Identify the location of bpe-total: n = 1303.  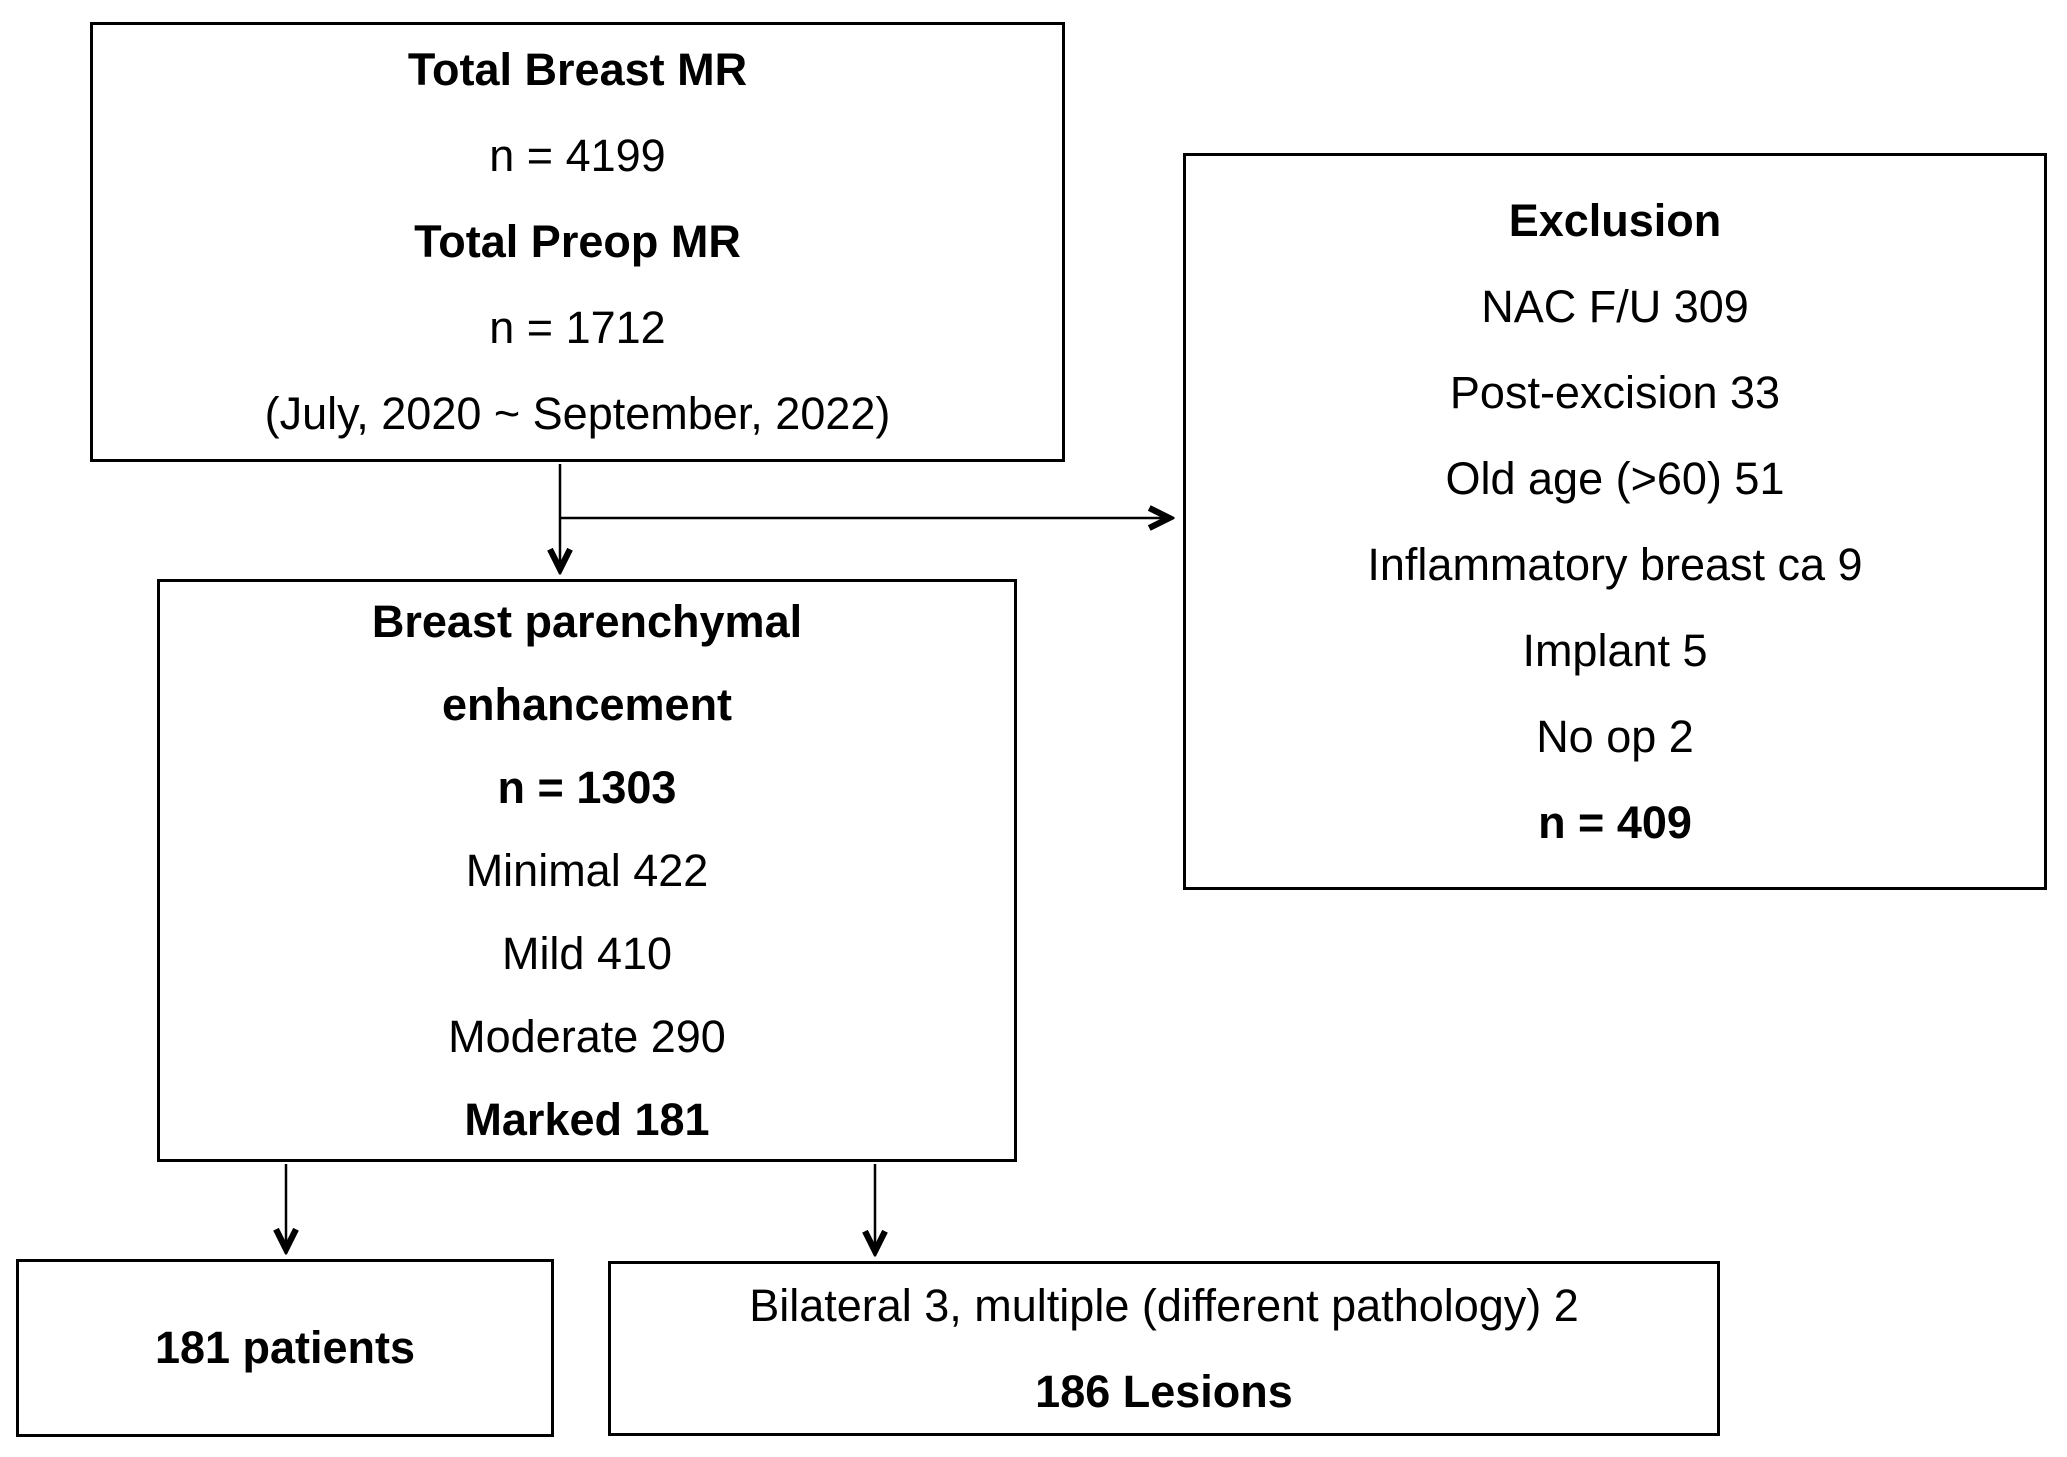
(587, 787).